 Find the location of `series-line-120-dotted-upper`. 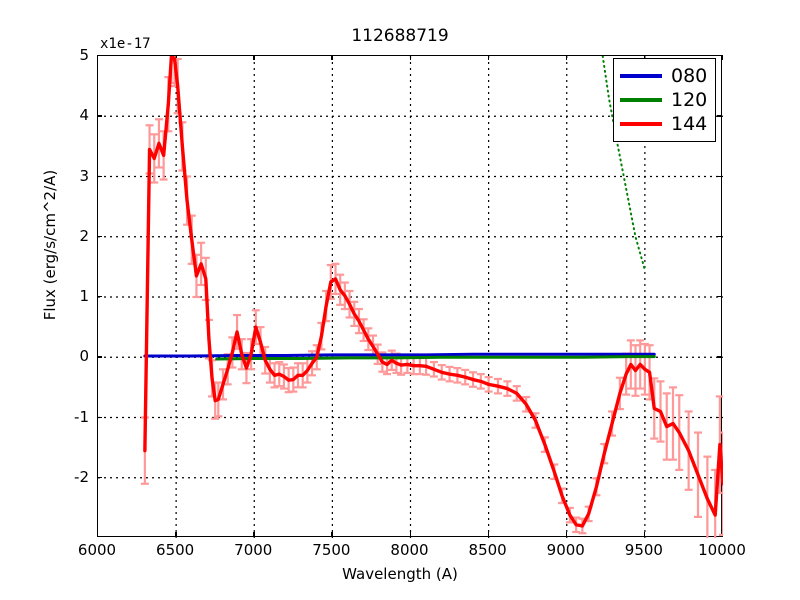

series-line-120-dotted-upper is located at coordinates (623, 163).